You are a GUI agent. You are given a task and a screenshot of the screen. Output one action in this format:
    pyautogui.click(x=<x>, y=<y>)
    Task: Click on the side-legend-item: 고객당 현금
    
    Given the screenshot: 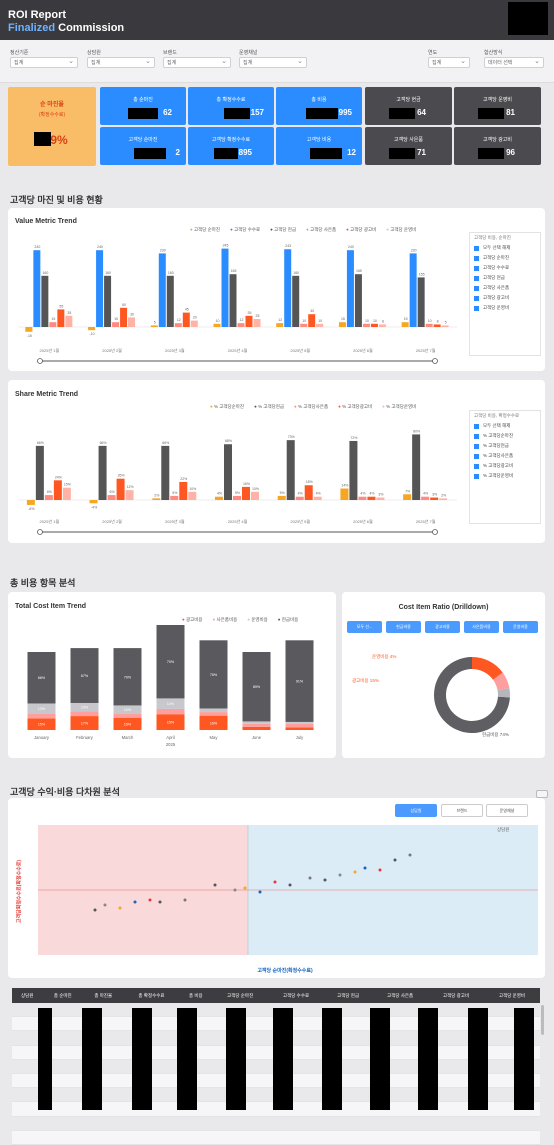 What is the action you would take?
    pyautogui.click(x=505, y=278)
    